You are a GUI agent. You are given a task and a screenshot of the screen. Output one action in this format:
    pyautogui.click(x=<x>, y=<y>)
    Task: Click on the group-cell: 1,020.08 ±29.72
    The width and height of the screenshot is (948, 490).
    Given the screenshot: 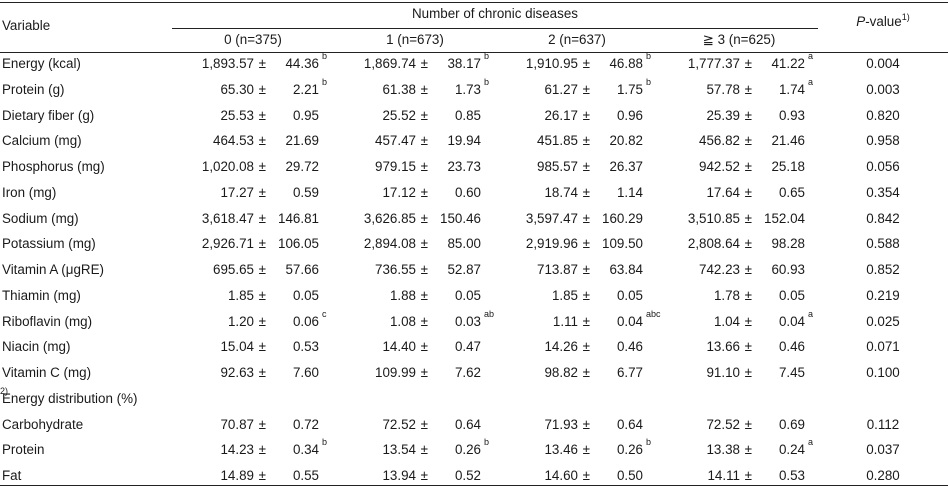 What is the action you would take?
    pyautogui.click(x=253, y=167)
    